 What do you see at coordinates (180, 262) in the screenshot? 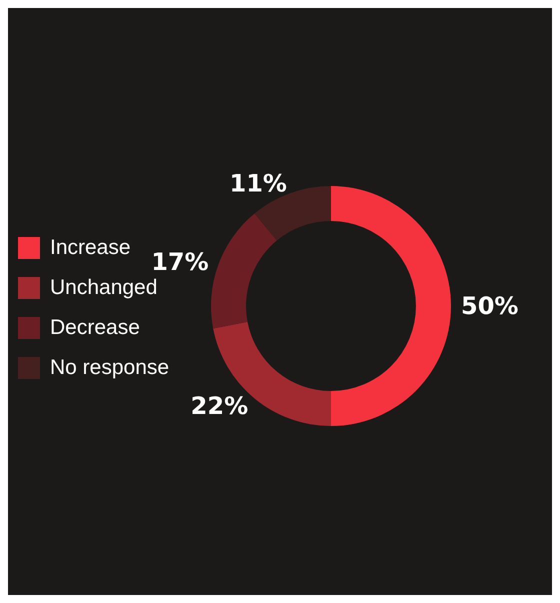
I see `data-label: 17%` at bounding box center [180, 262].